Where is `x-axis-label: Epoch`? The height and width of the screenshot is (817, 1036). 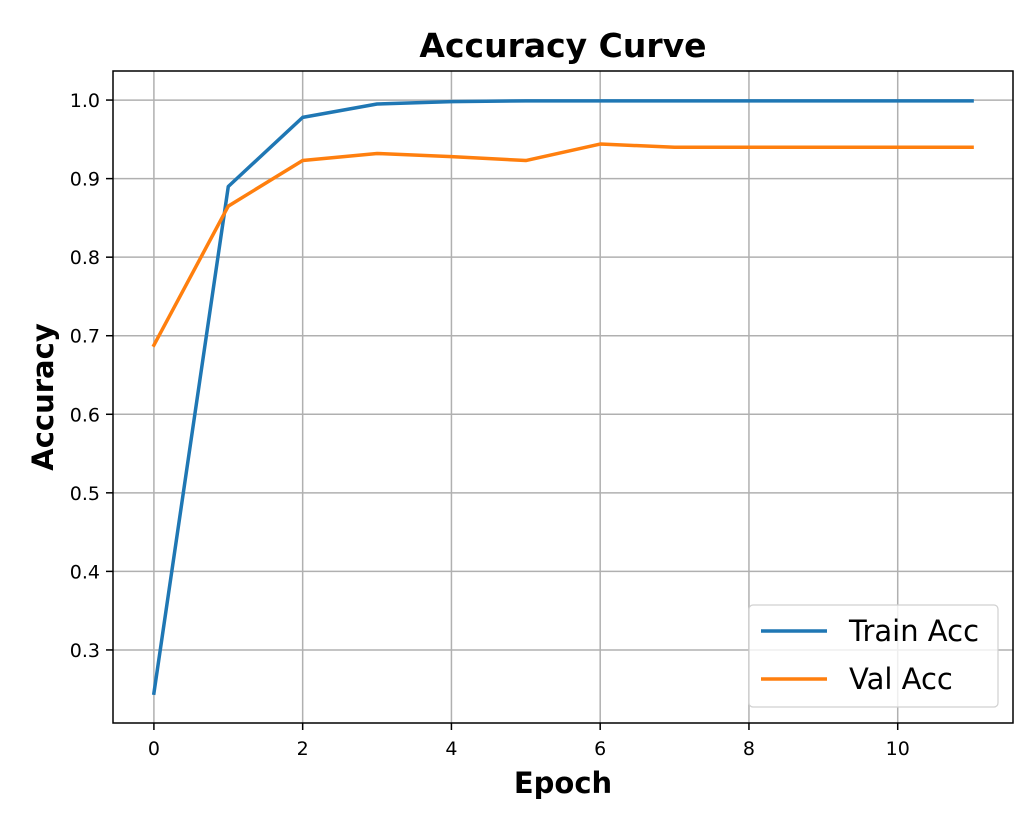
x-axis-label: Epoch is located at coordinates (563, 783).